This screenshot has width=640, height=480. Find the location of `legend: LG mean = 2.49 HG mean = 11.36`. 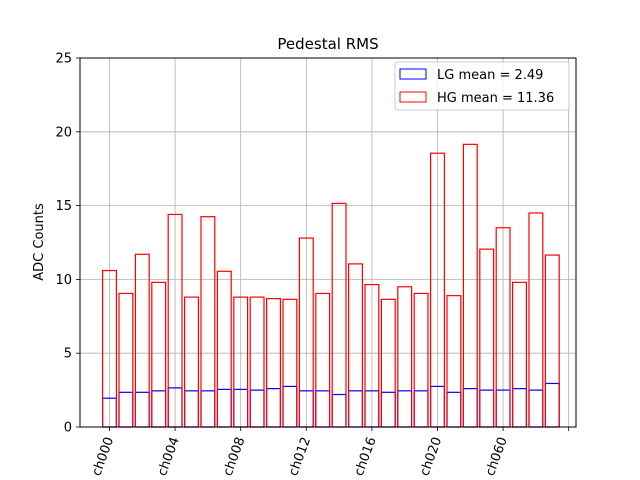

legend: LG mean = 2.49 HG mean = 11.36 is located at coordinates (482, 86).